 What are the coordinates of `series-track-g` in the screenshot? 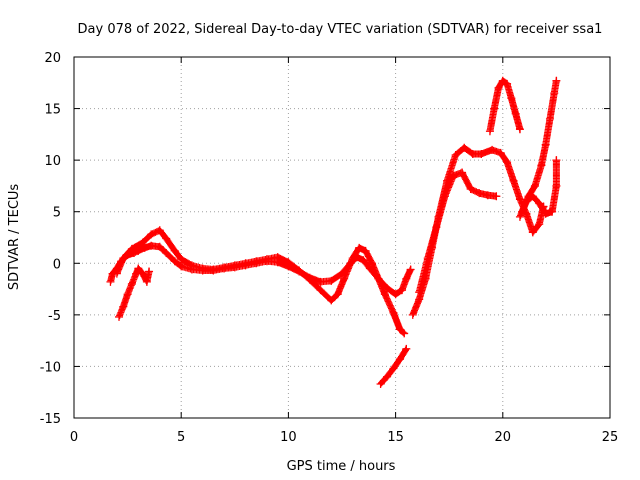 It's located at (504, 106).